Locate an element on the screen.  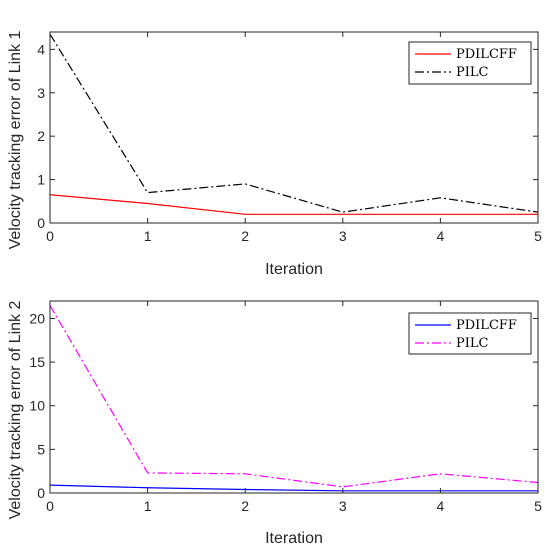
y-tick-label: 3 is located at coordinates (41, 93).